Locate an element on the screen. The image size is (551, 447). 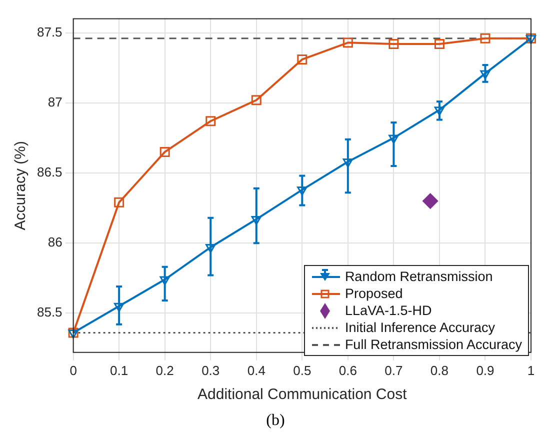
x-tick-label: 0.1 is located at coordinates (119, 370).